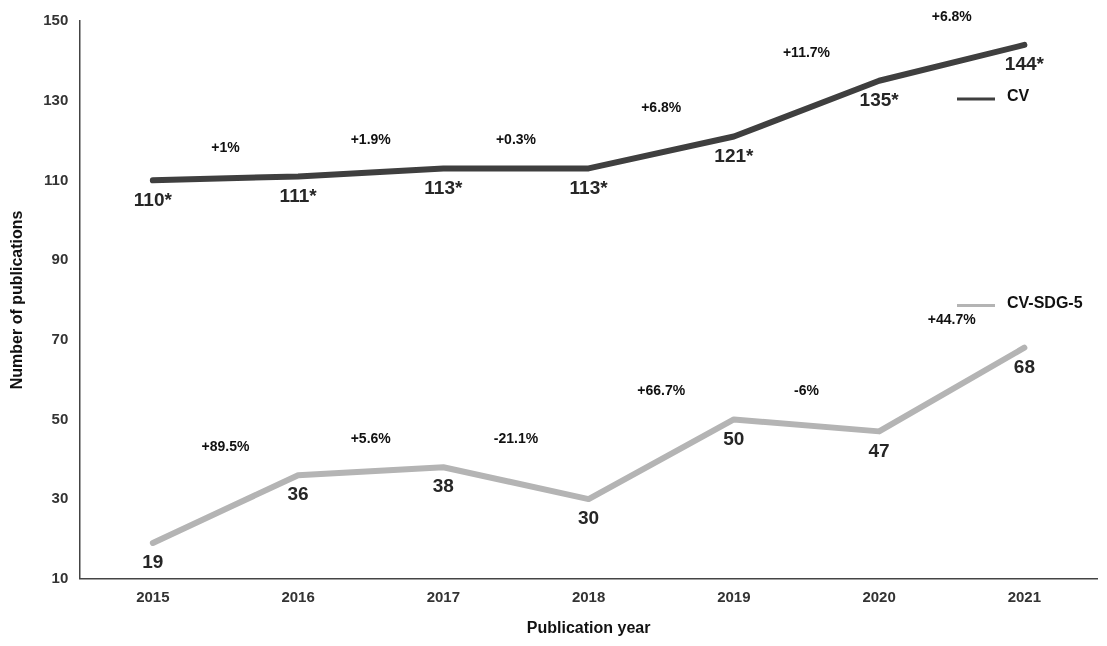 This screenshot has height=646, width=1107. What do you see at coordinates (443, 596) in the screenshot?
I see `x-tick-label: 2017` at bounding box center [443, 596].